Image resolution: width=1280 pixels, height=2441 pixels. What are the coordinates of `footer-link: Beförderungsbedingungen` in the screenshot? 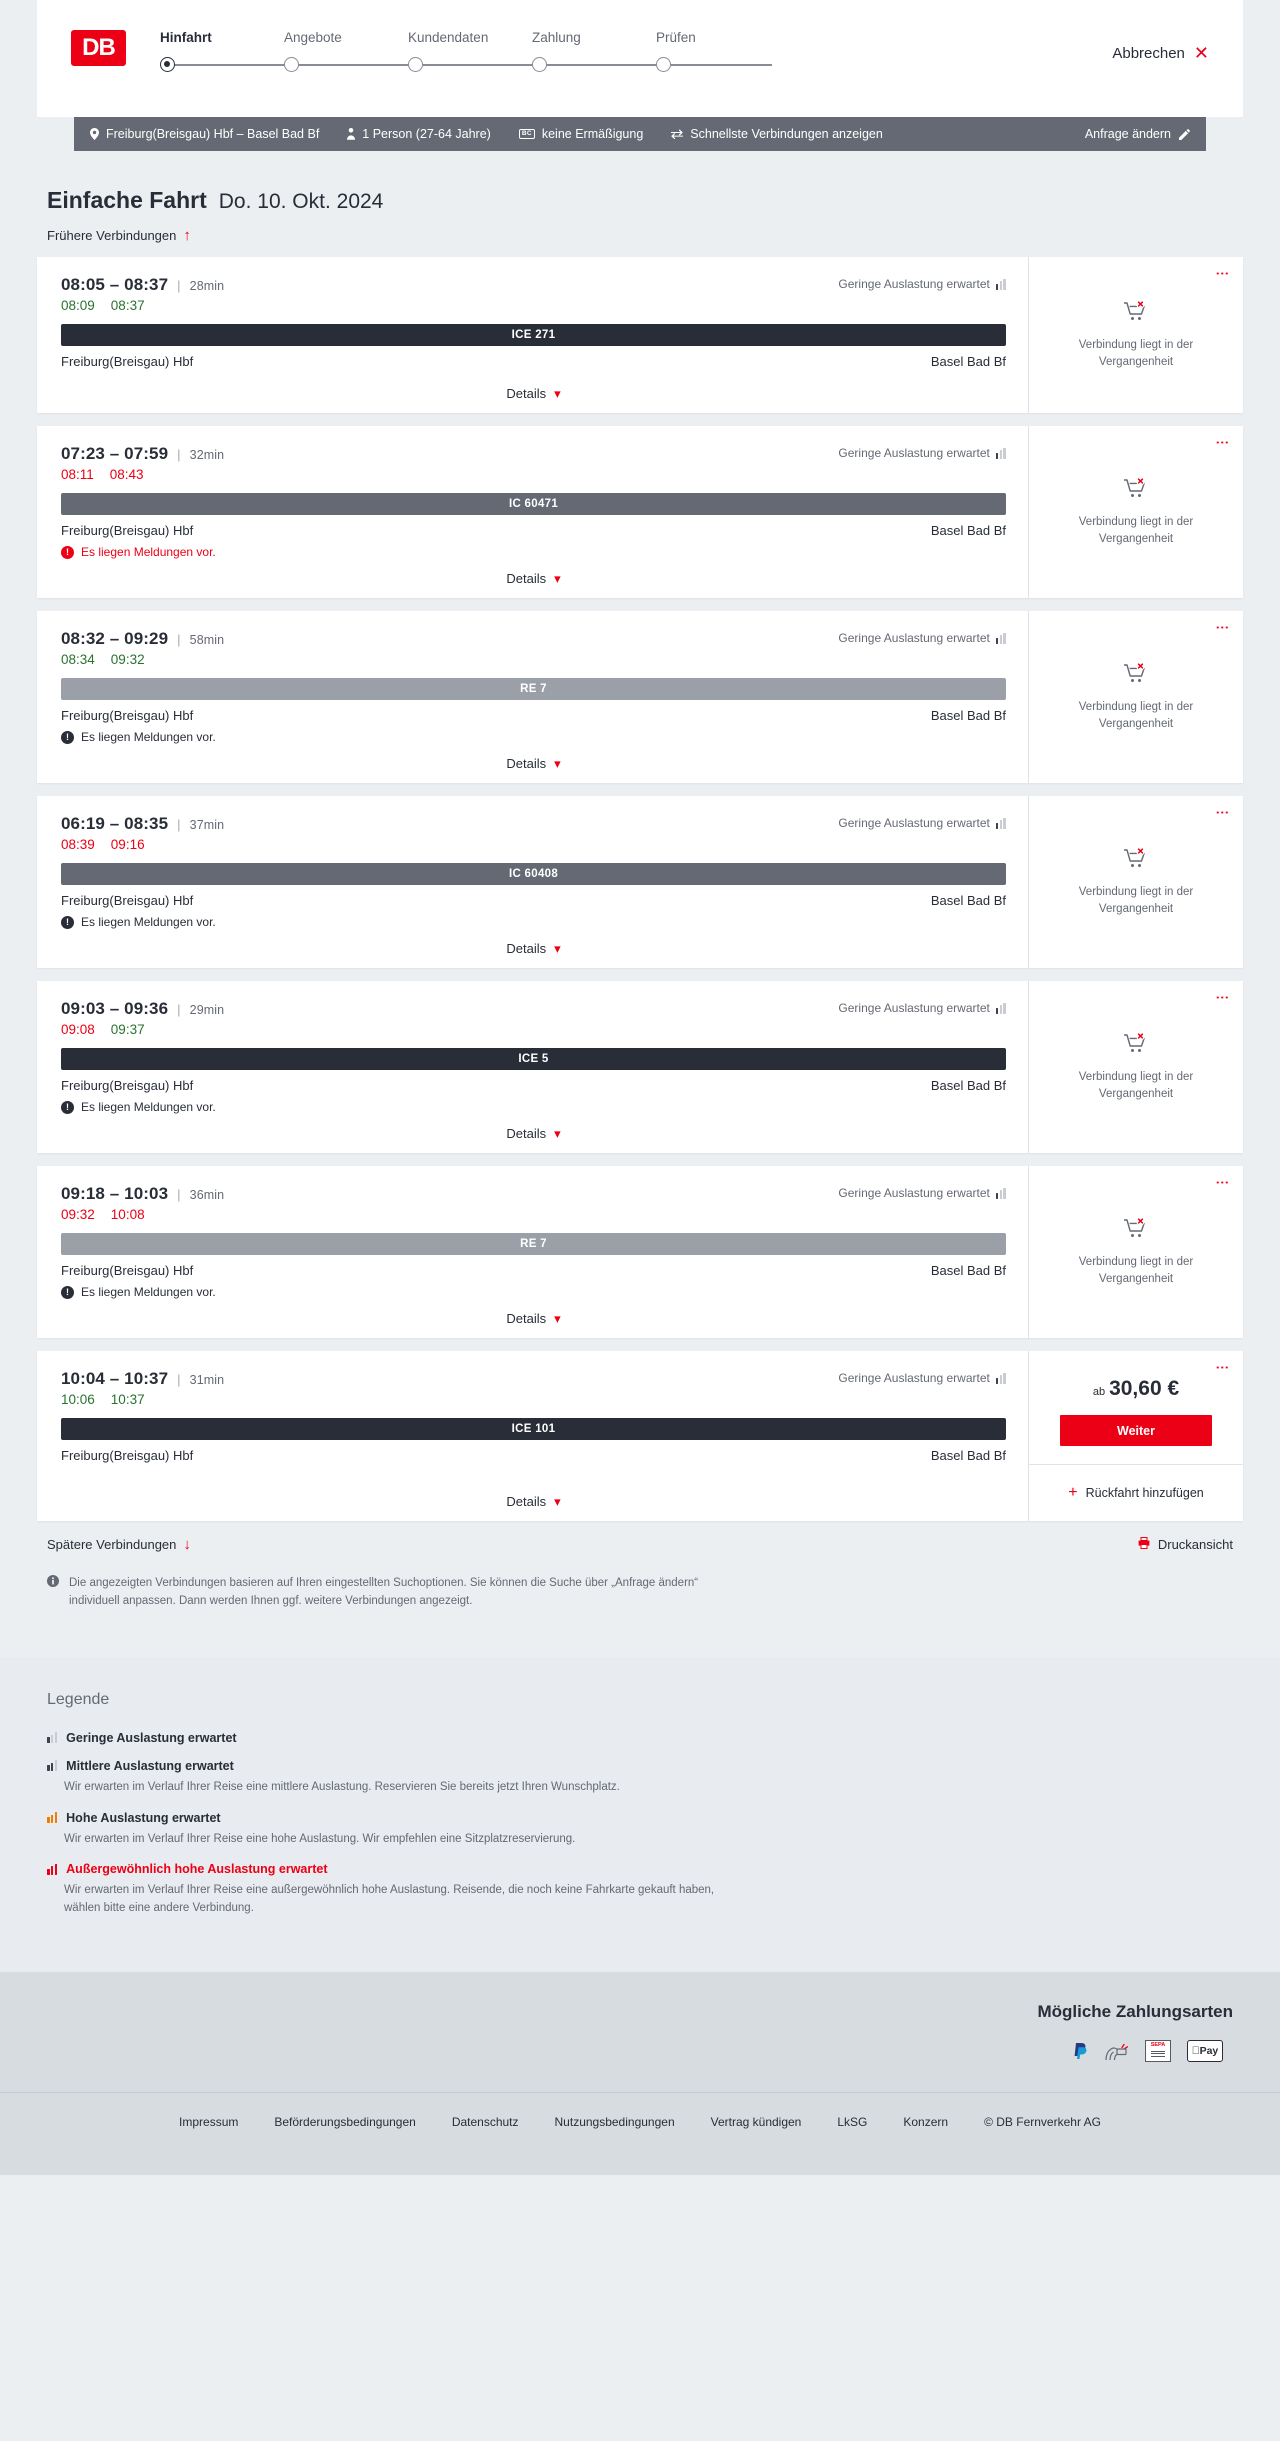 It's located at (345, 2122).